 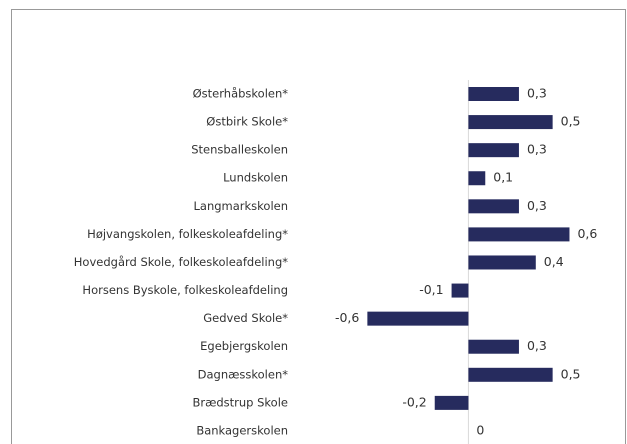 What do you see at coordinates (245, 318) in the screenshot?
I see `category-label: Gedved Skole*` at bounding box center [245, 318].